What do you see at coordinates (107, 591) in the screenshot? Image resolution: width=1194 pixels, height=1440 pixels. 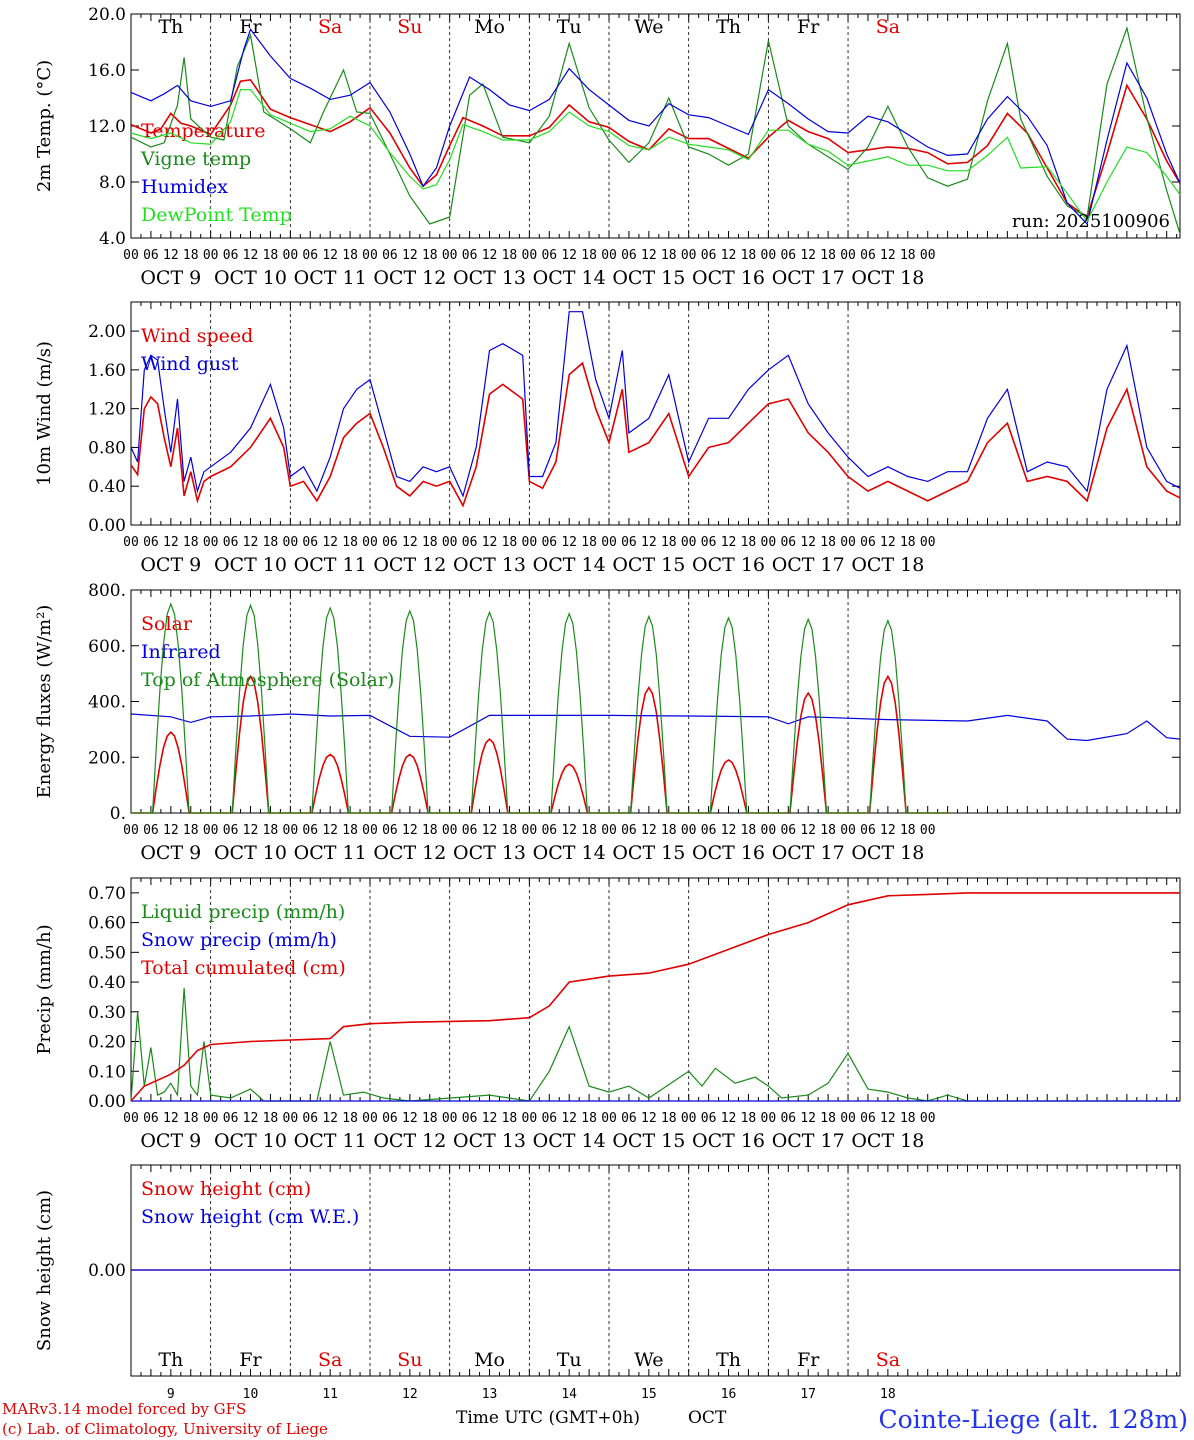 I see `y-tick-label: 800.` at bounding box center [107, 591].